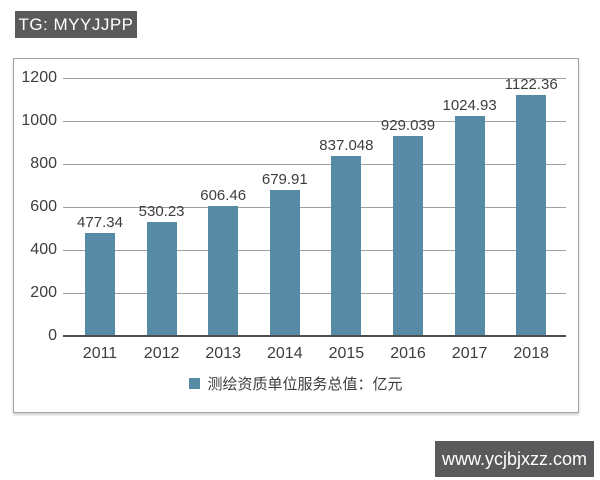 This screenshot has width=600, height=480. I want to click on bar-2017, so click(469, 225).